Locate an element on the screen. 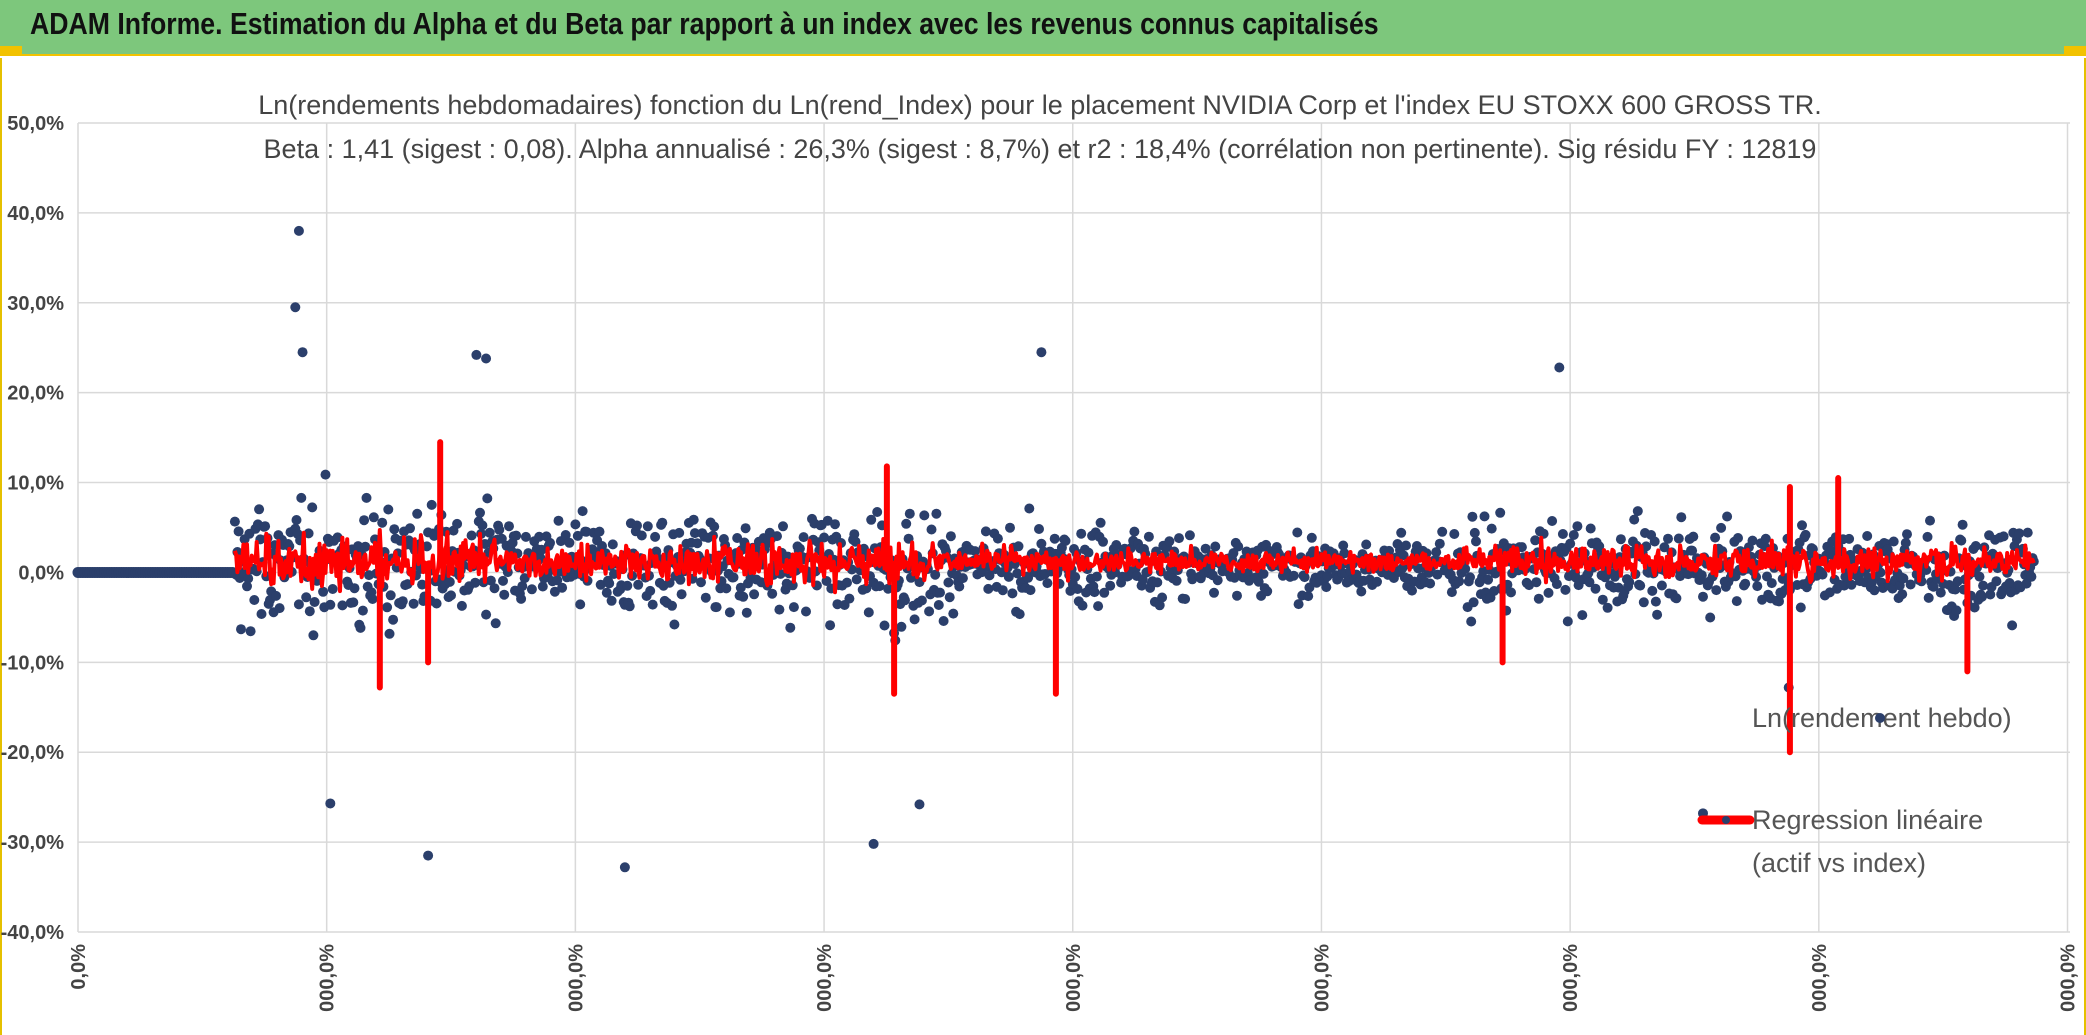 The image size is (2086, 1035). y-tick-label: 0,0% is located at coordinates (41, 573).